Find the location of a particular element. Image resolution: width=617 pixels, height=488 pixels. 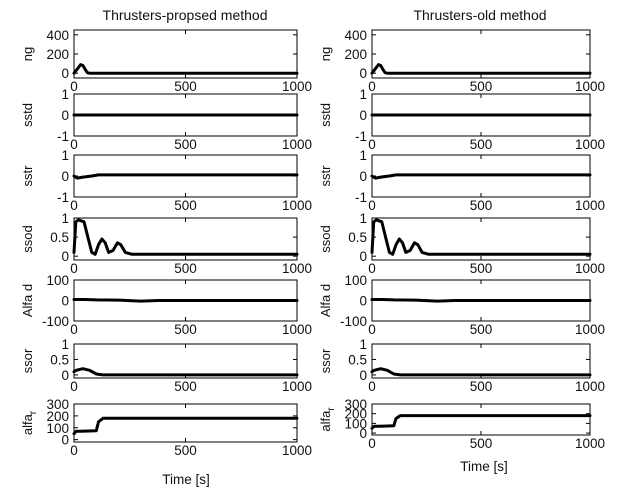

y-tick-label: 400 is located at coordinates (355, 35).